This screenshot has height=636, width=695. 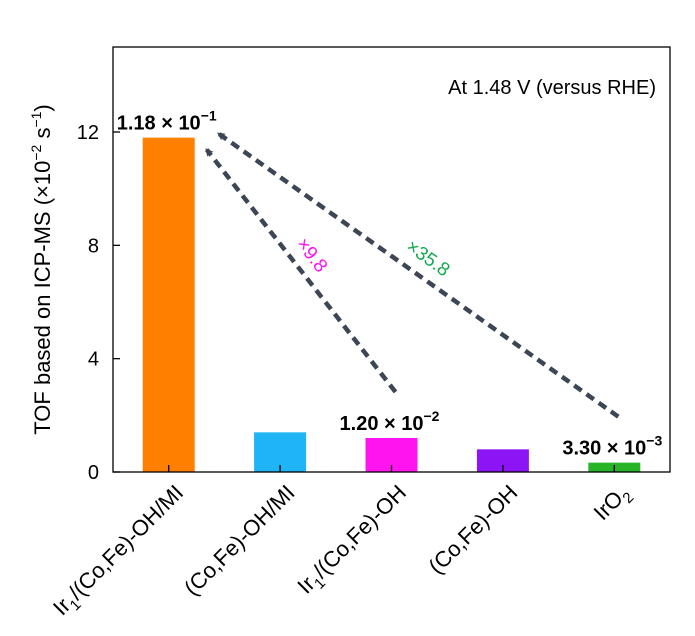 What do you see at coordinates (613, 504) in the screenshot?
I see `category-label-5: IrO2` at bounding box center [613, 504].